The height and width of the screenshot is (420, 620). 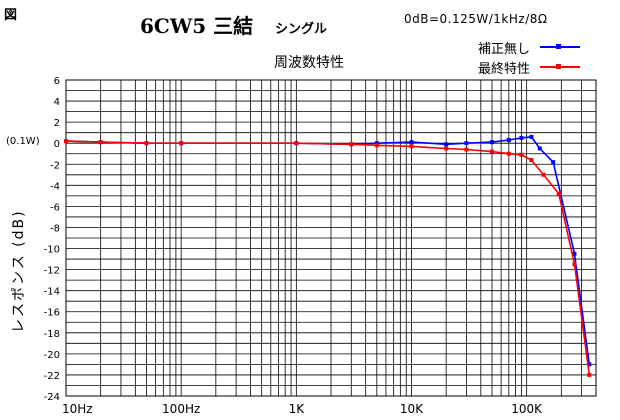 What do you see at coordinates (52, 292) in the screenshot?
I see `y-tick-label: -14` at bounding box center [52, 292].